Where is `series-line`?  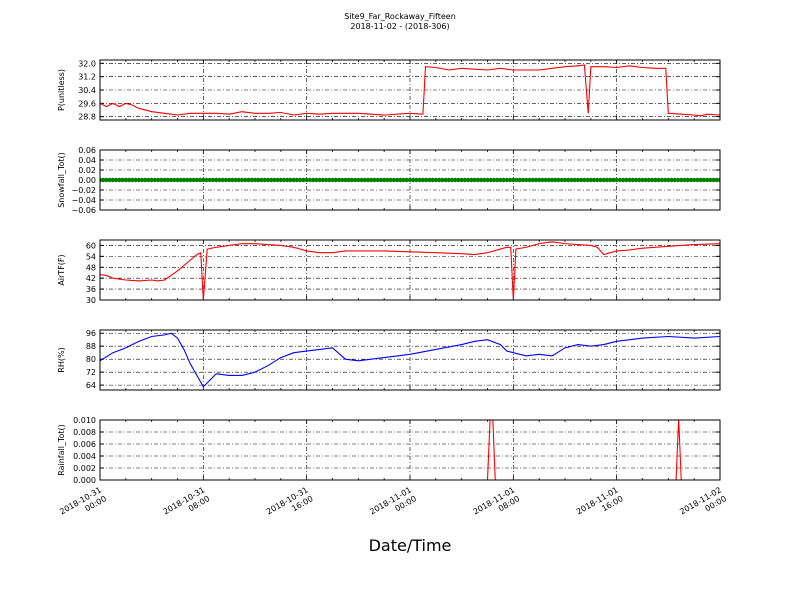 series-line is located at coordinates (410, 90).